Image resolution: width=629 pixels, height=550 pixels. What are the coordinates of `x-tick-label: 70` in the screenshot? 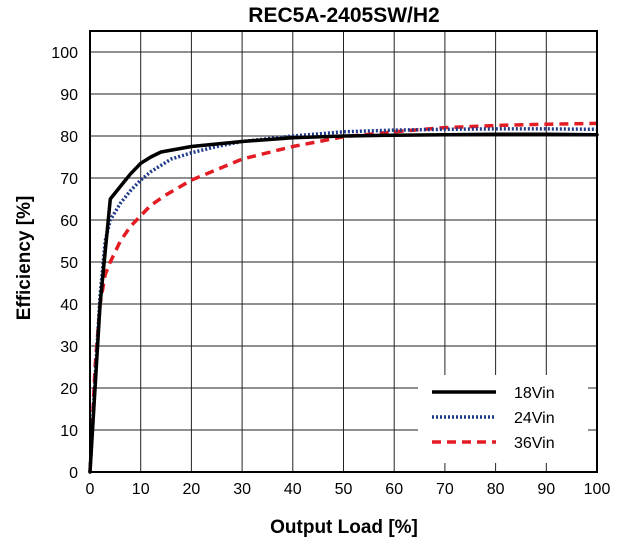 It's located at (445, 489).